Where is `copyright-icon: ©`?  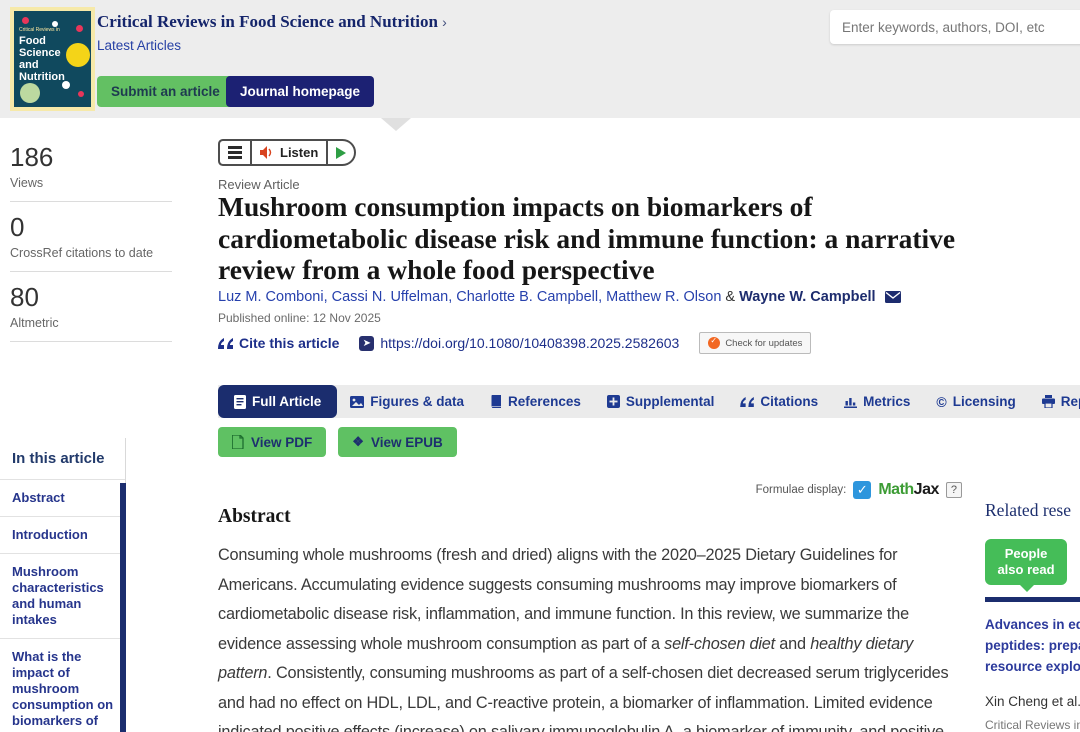 copyright-icon: © is located at coordinates (941, 401).